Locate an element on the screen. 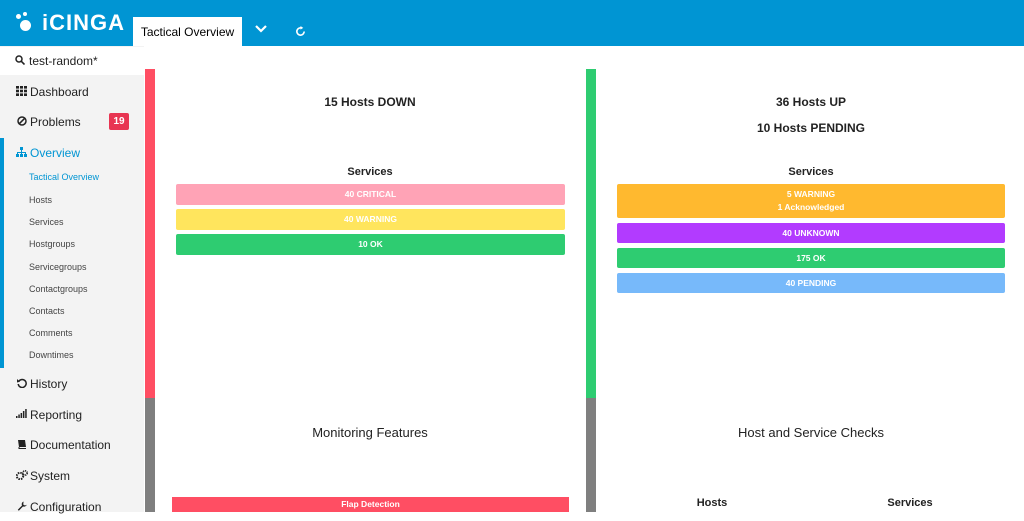 The width and height of the screenshot is (1024, 521). sidebar-item-reporting: Reporting is located at coordinates (72, 415).